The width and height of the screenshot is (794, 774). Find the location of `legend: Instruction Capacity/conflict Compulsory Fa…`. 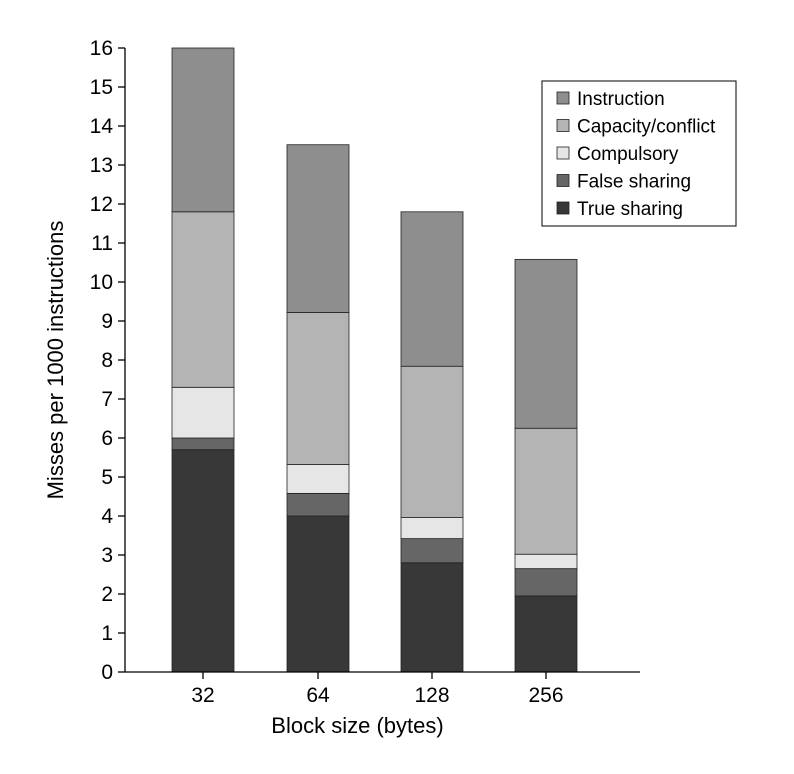

legend: Instruction Capacity/conflict Compulsory Fa… is located at coordinates (639, 153).